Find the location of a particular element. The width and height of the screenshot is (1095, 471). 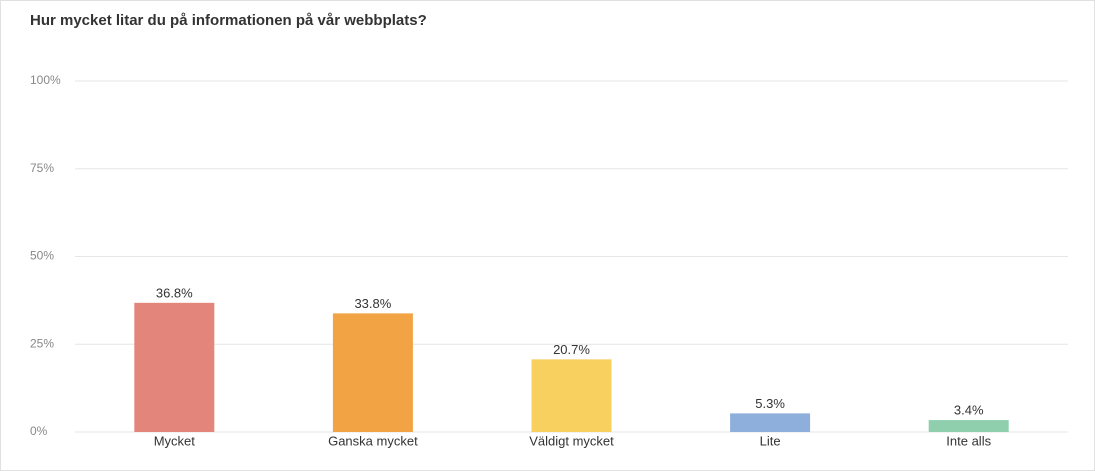

value-label: 36.8% is located at coordinates (174, 292).